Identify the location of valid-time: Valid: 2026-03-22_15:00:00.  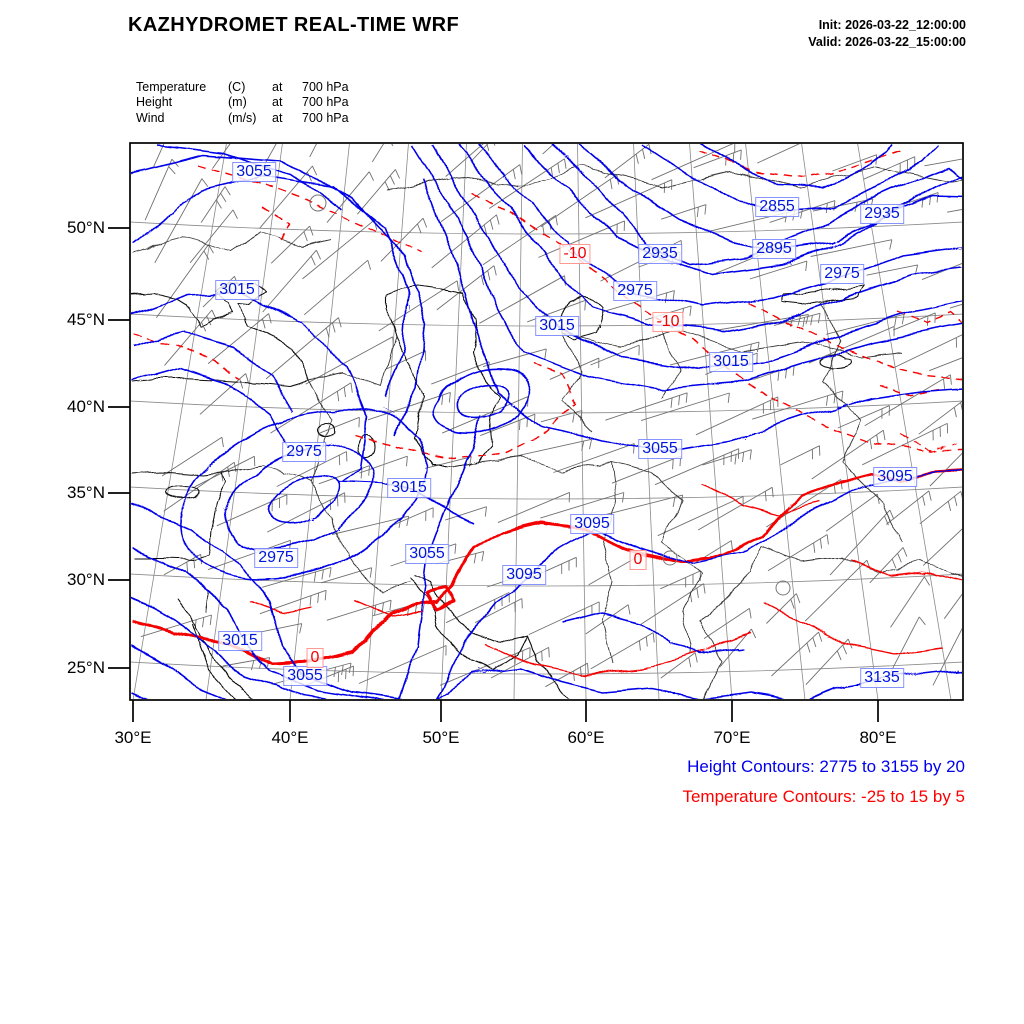
(887, 42).